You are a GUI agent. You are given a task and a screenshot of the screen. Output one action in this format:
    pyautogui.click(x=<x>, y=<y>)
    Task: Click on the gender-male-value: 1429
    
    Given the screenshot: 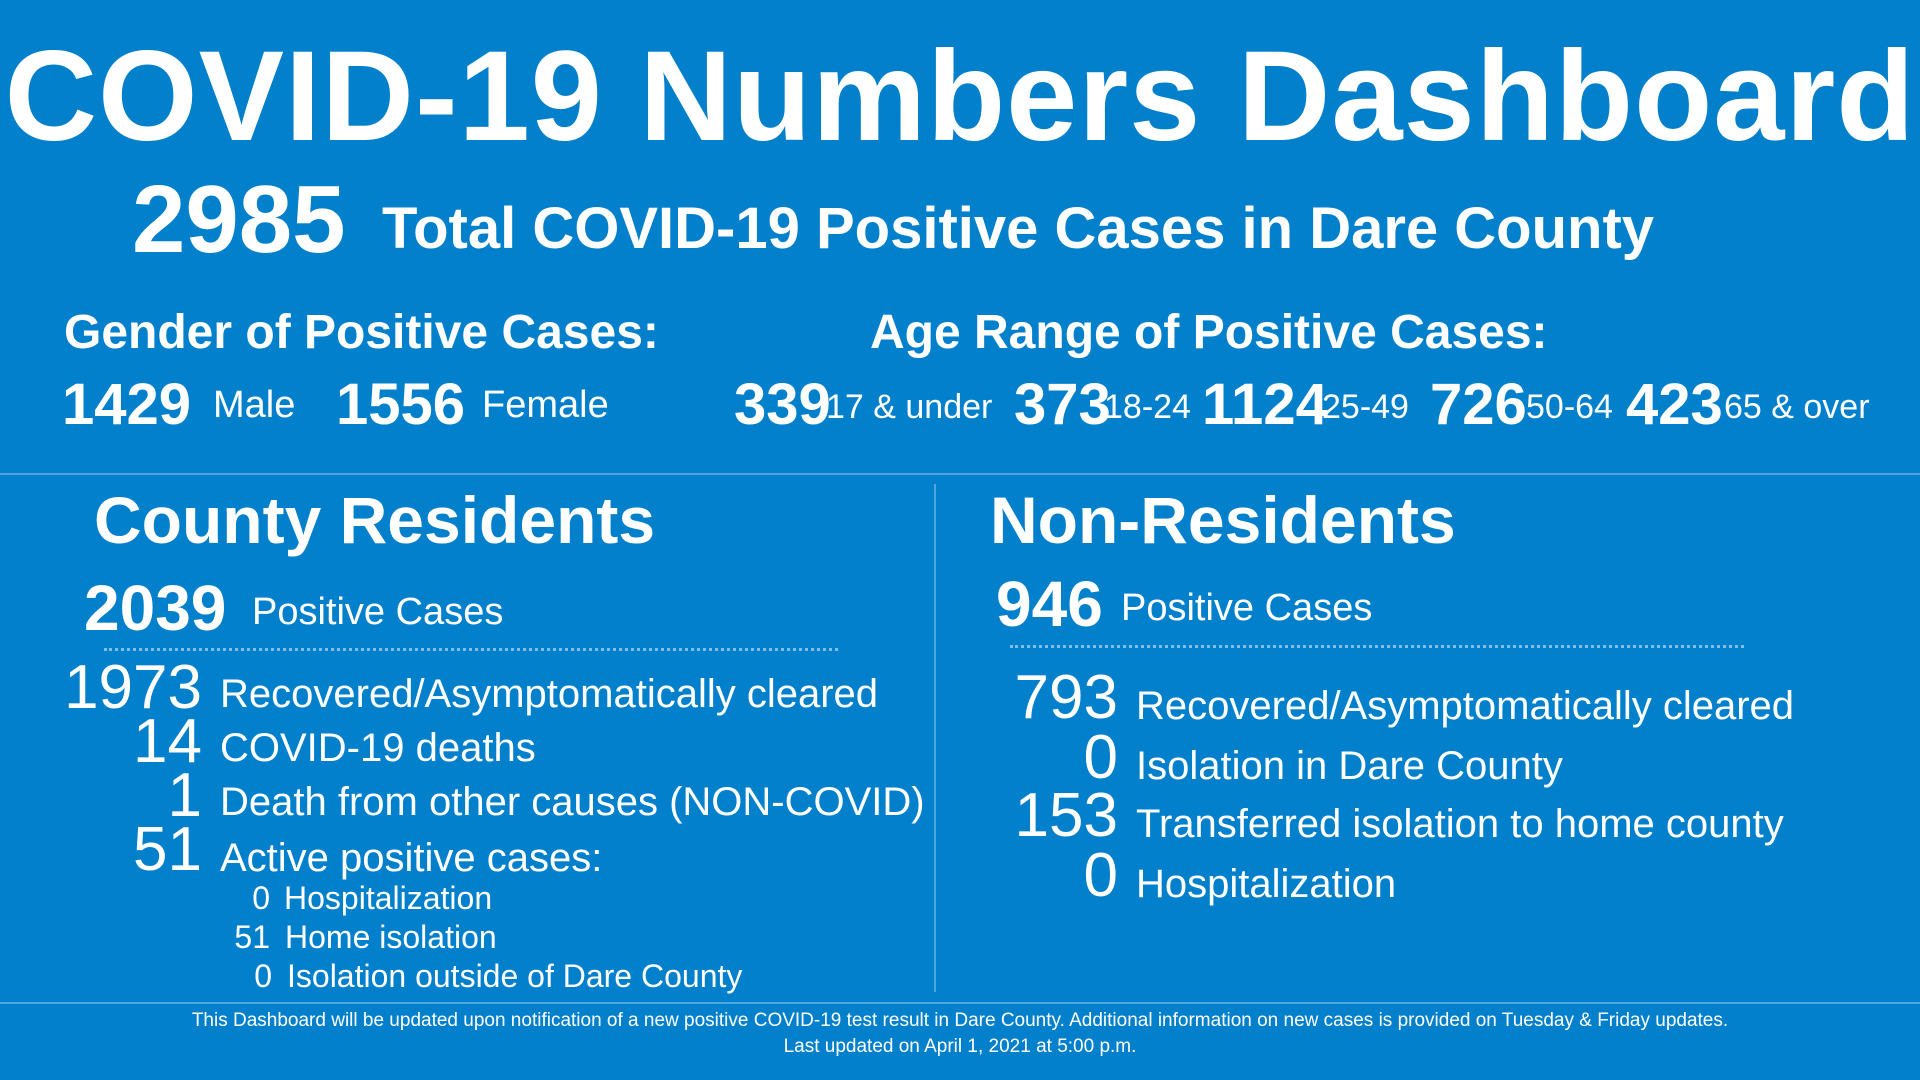 What is the action you would take?
    pyautogui.click(x=127, y=404)
    